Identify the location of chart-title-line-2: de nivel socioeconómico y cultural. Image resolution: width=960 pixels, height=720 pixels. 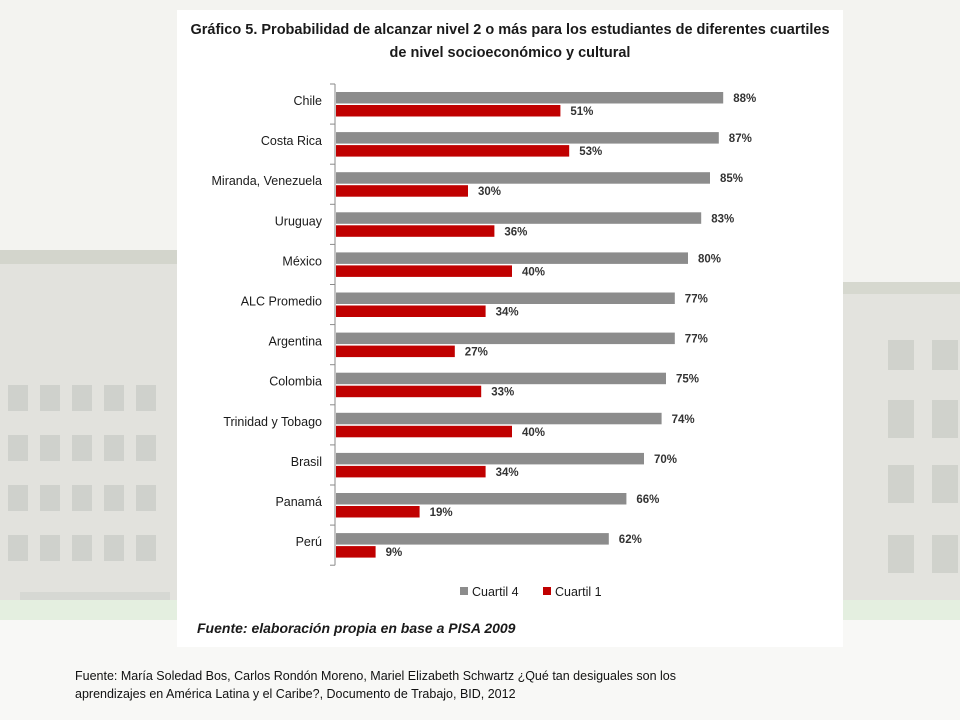
(510, 53).